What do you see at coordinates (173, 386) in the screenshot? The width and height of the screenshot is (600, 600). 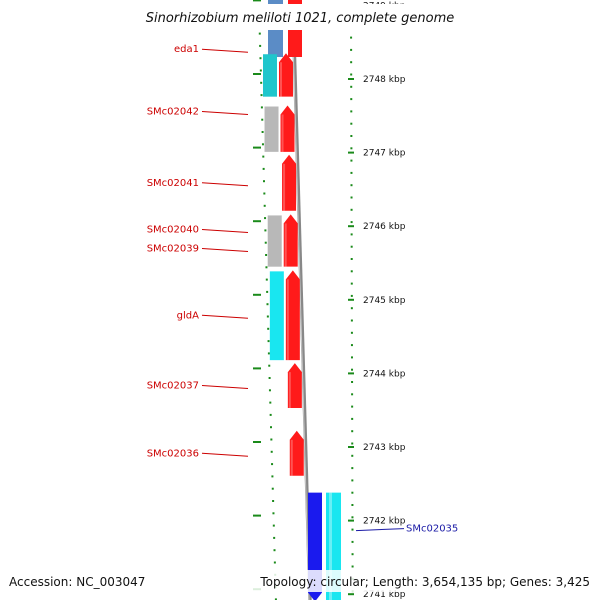 I see `gene-label-smc02037: SMc02037` at bounding box center [173, 386].